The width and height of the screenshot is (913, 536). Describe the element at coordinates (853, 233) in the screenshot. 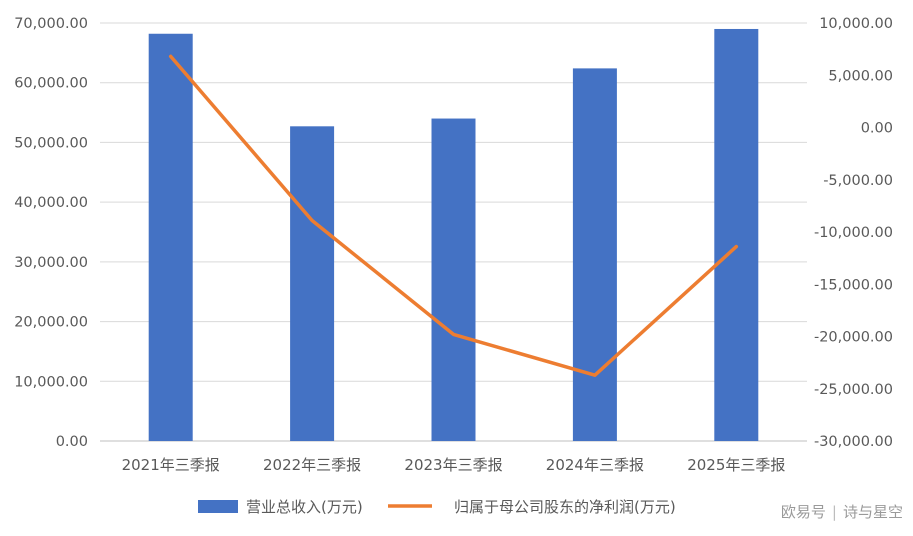

I see `y-right-tick-label: -10,000.00` at that location.